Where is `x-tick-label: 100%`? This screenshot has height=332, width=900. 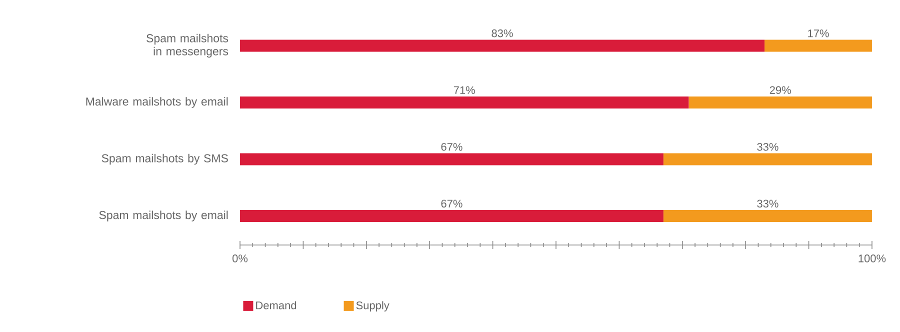 x-tick-label: 100% is located at coordinates (872, 258).